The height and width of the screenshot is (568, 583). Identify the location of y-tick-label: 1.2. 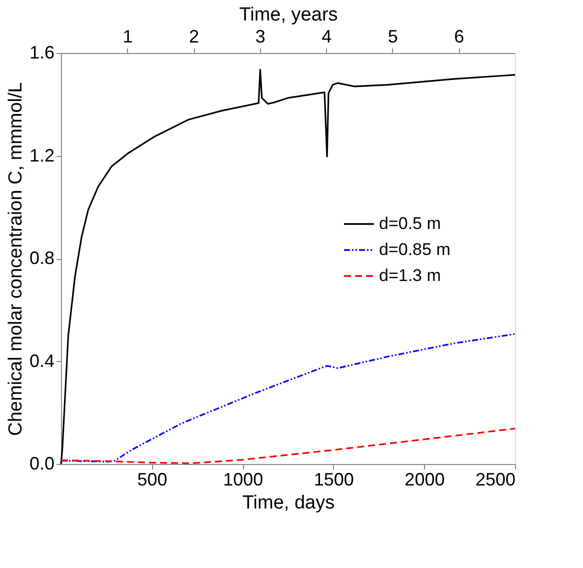
(41, 155).